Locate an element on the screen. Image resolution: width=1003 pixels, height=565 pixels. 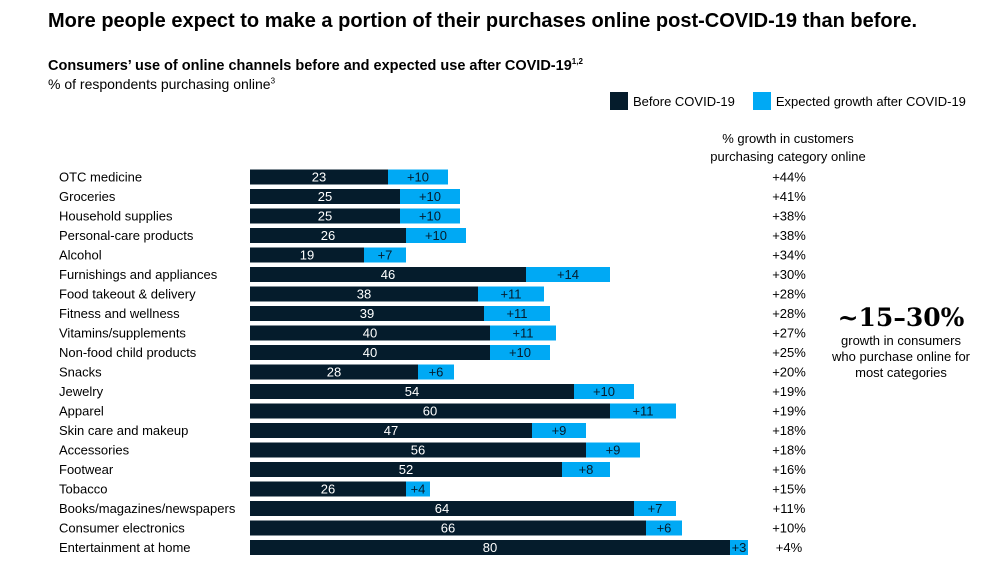
bar-before-tobacco is located at coordinates (328, 489).